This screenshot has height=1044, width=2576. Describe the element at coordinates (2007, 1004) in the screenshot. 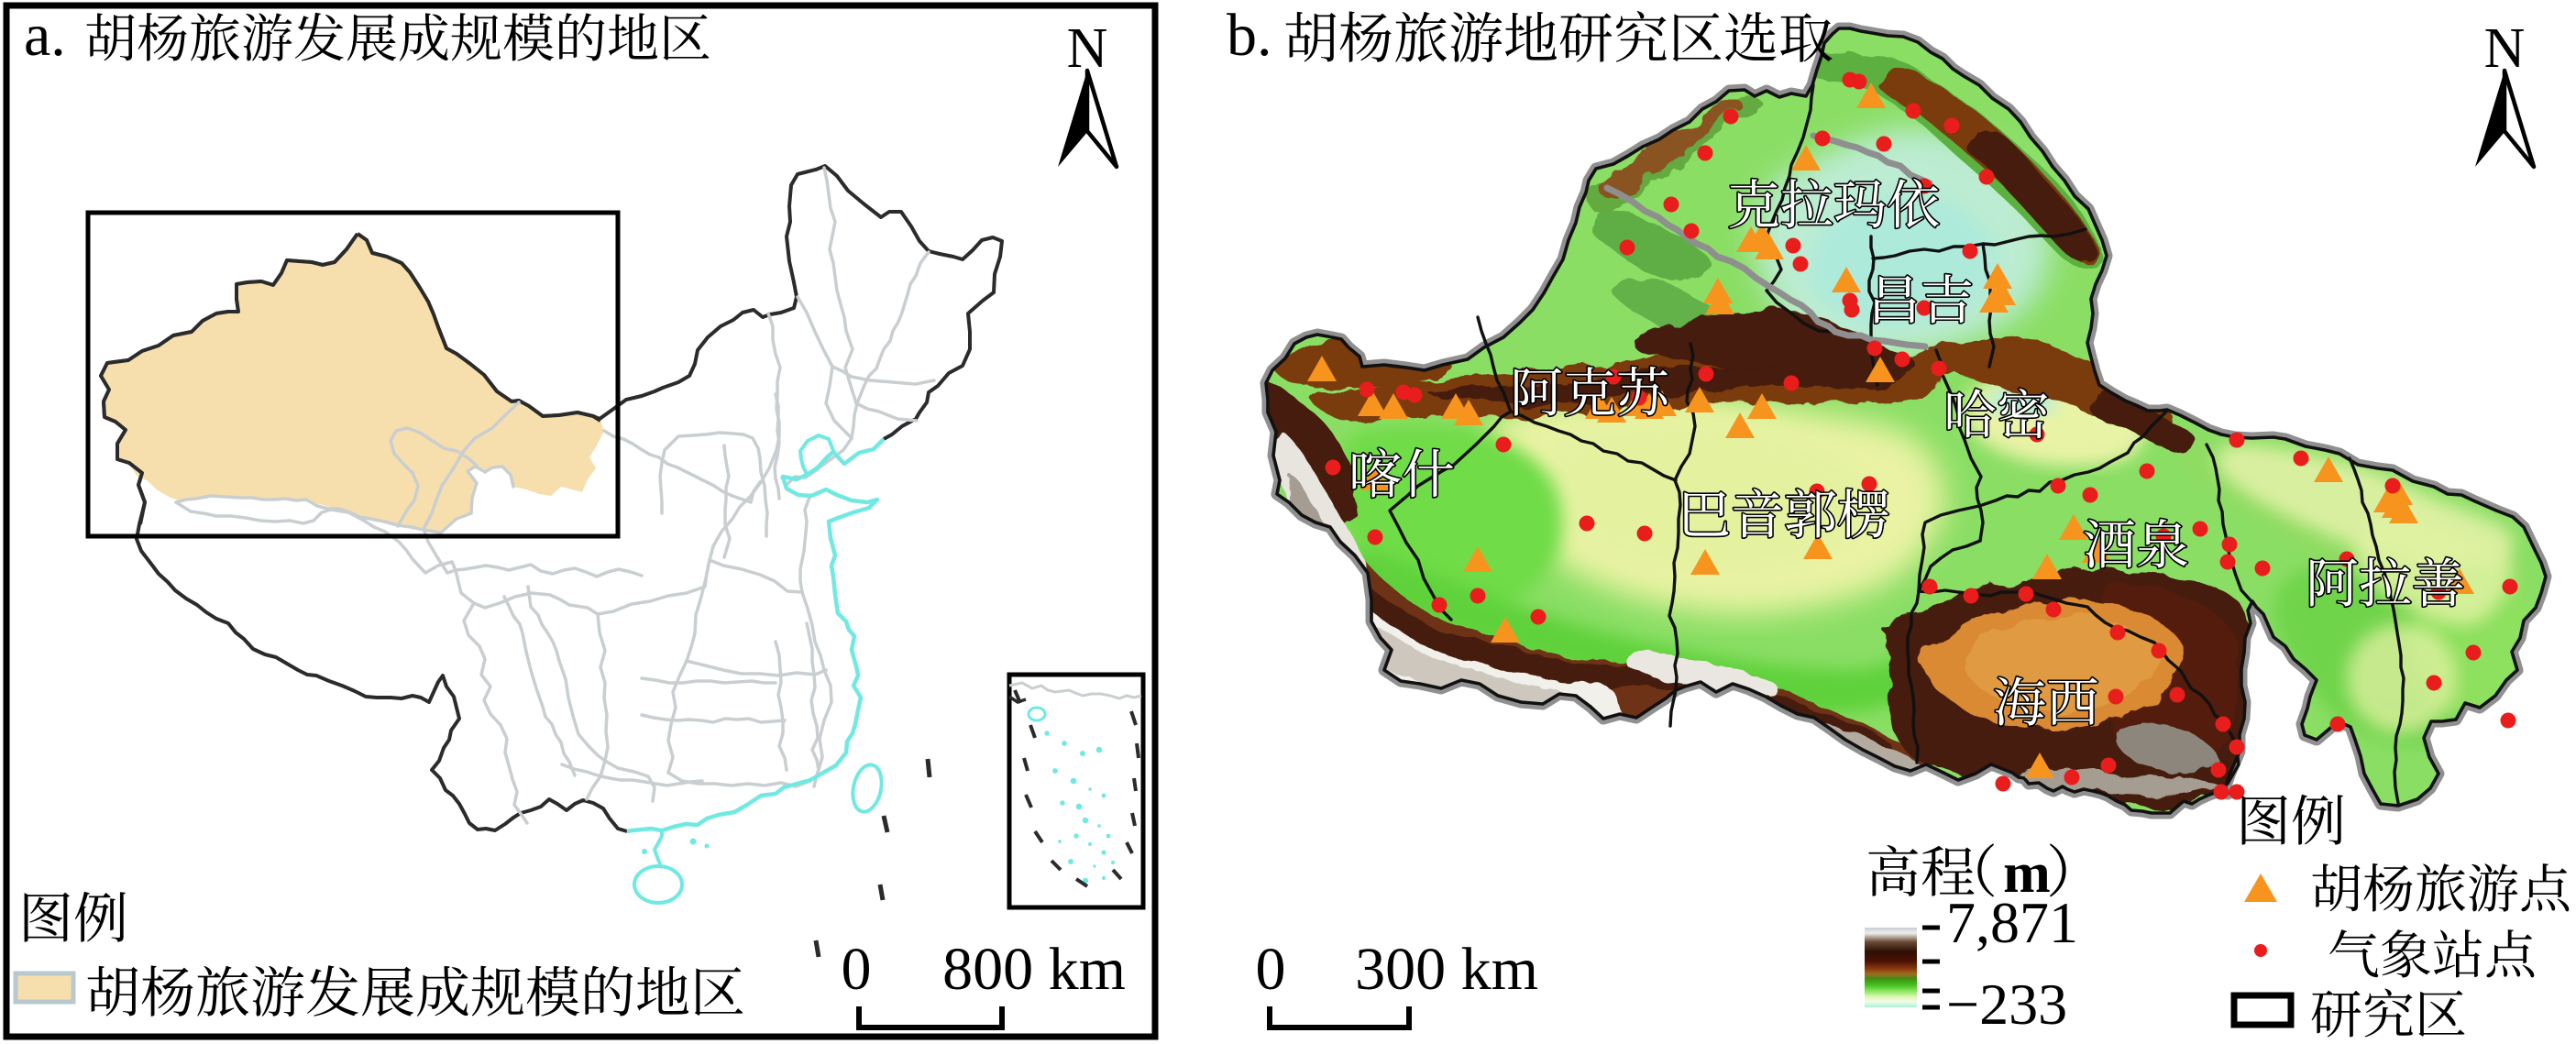

I see `svg-text: −233` at that location.